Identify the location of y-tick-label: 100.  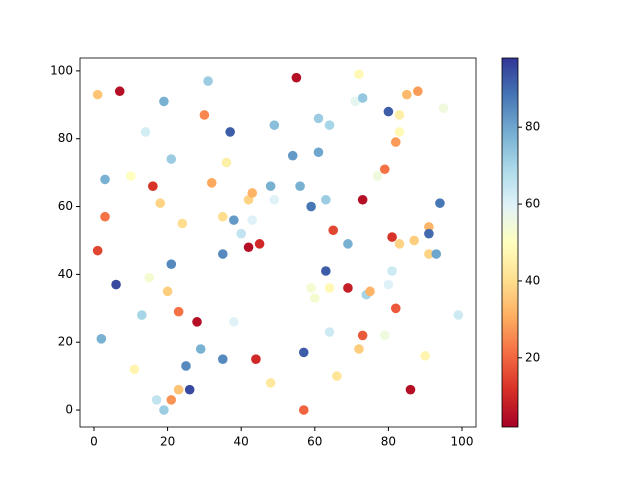
(61, 70).